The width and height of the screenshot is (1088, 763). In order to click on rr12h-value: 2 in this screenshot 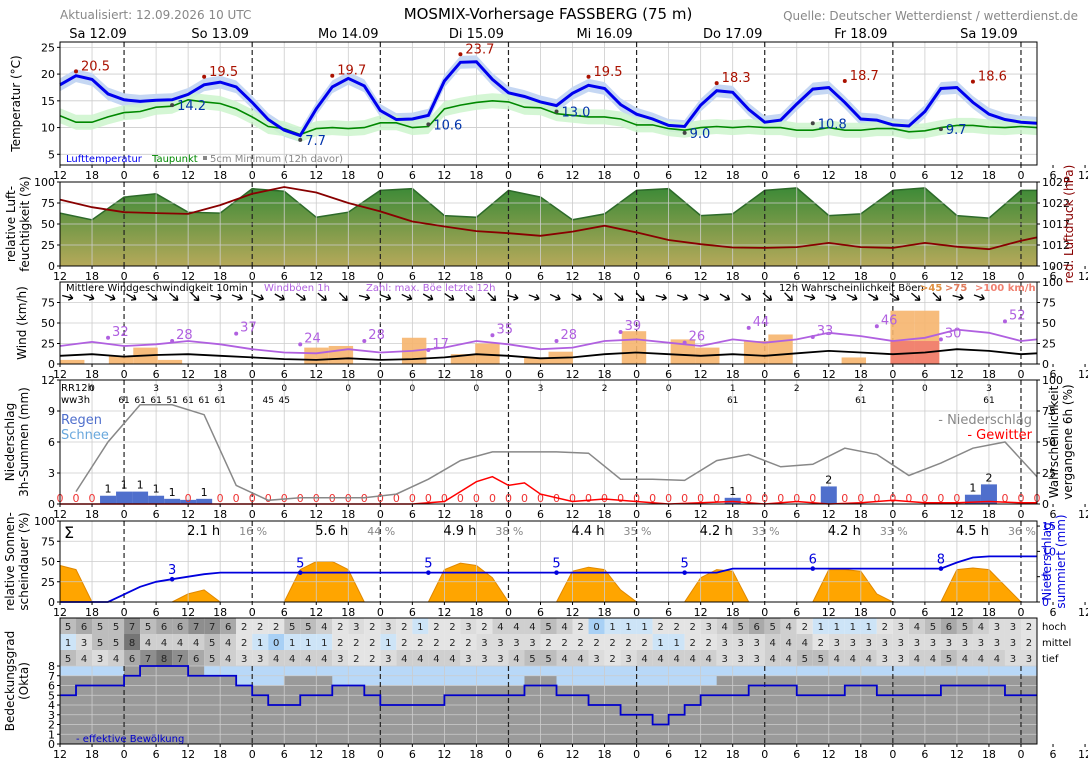, I will do `click(861, 389)`.